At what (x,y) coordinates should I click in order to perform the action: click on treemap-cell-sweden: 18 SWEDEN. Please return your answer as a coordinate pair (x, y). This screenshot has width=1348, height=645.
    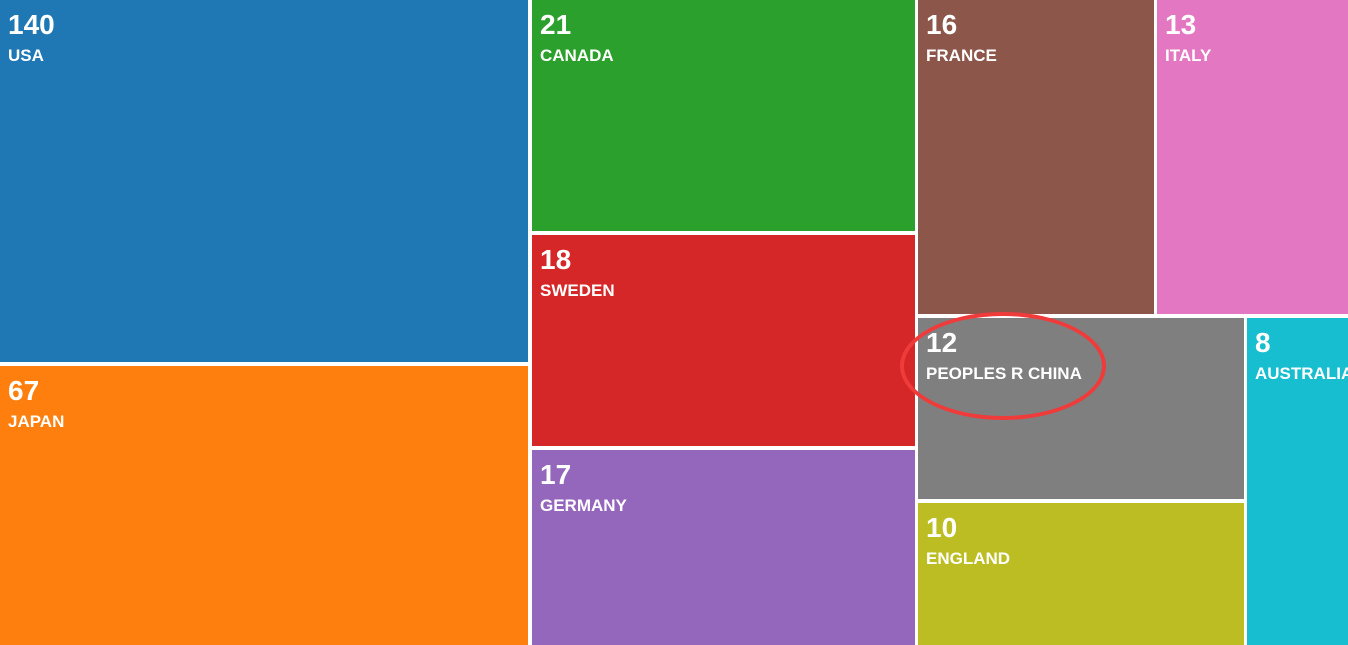
    Looking at the image, I should click on (723, 340).